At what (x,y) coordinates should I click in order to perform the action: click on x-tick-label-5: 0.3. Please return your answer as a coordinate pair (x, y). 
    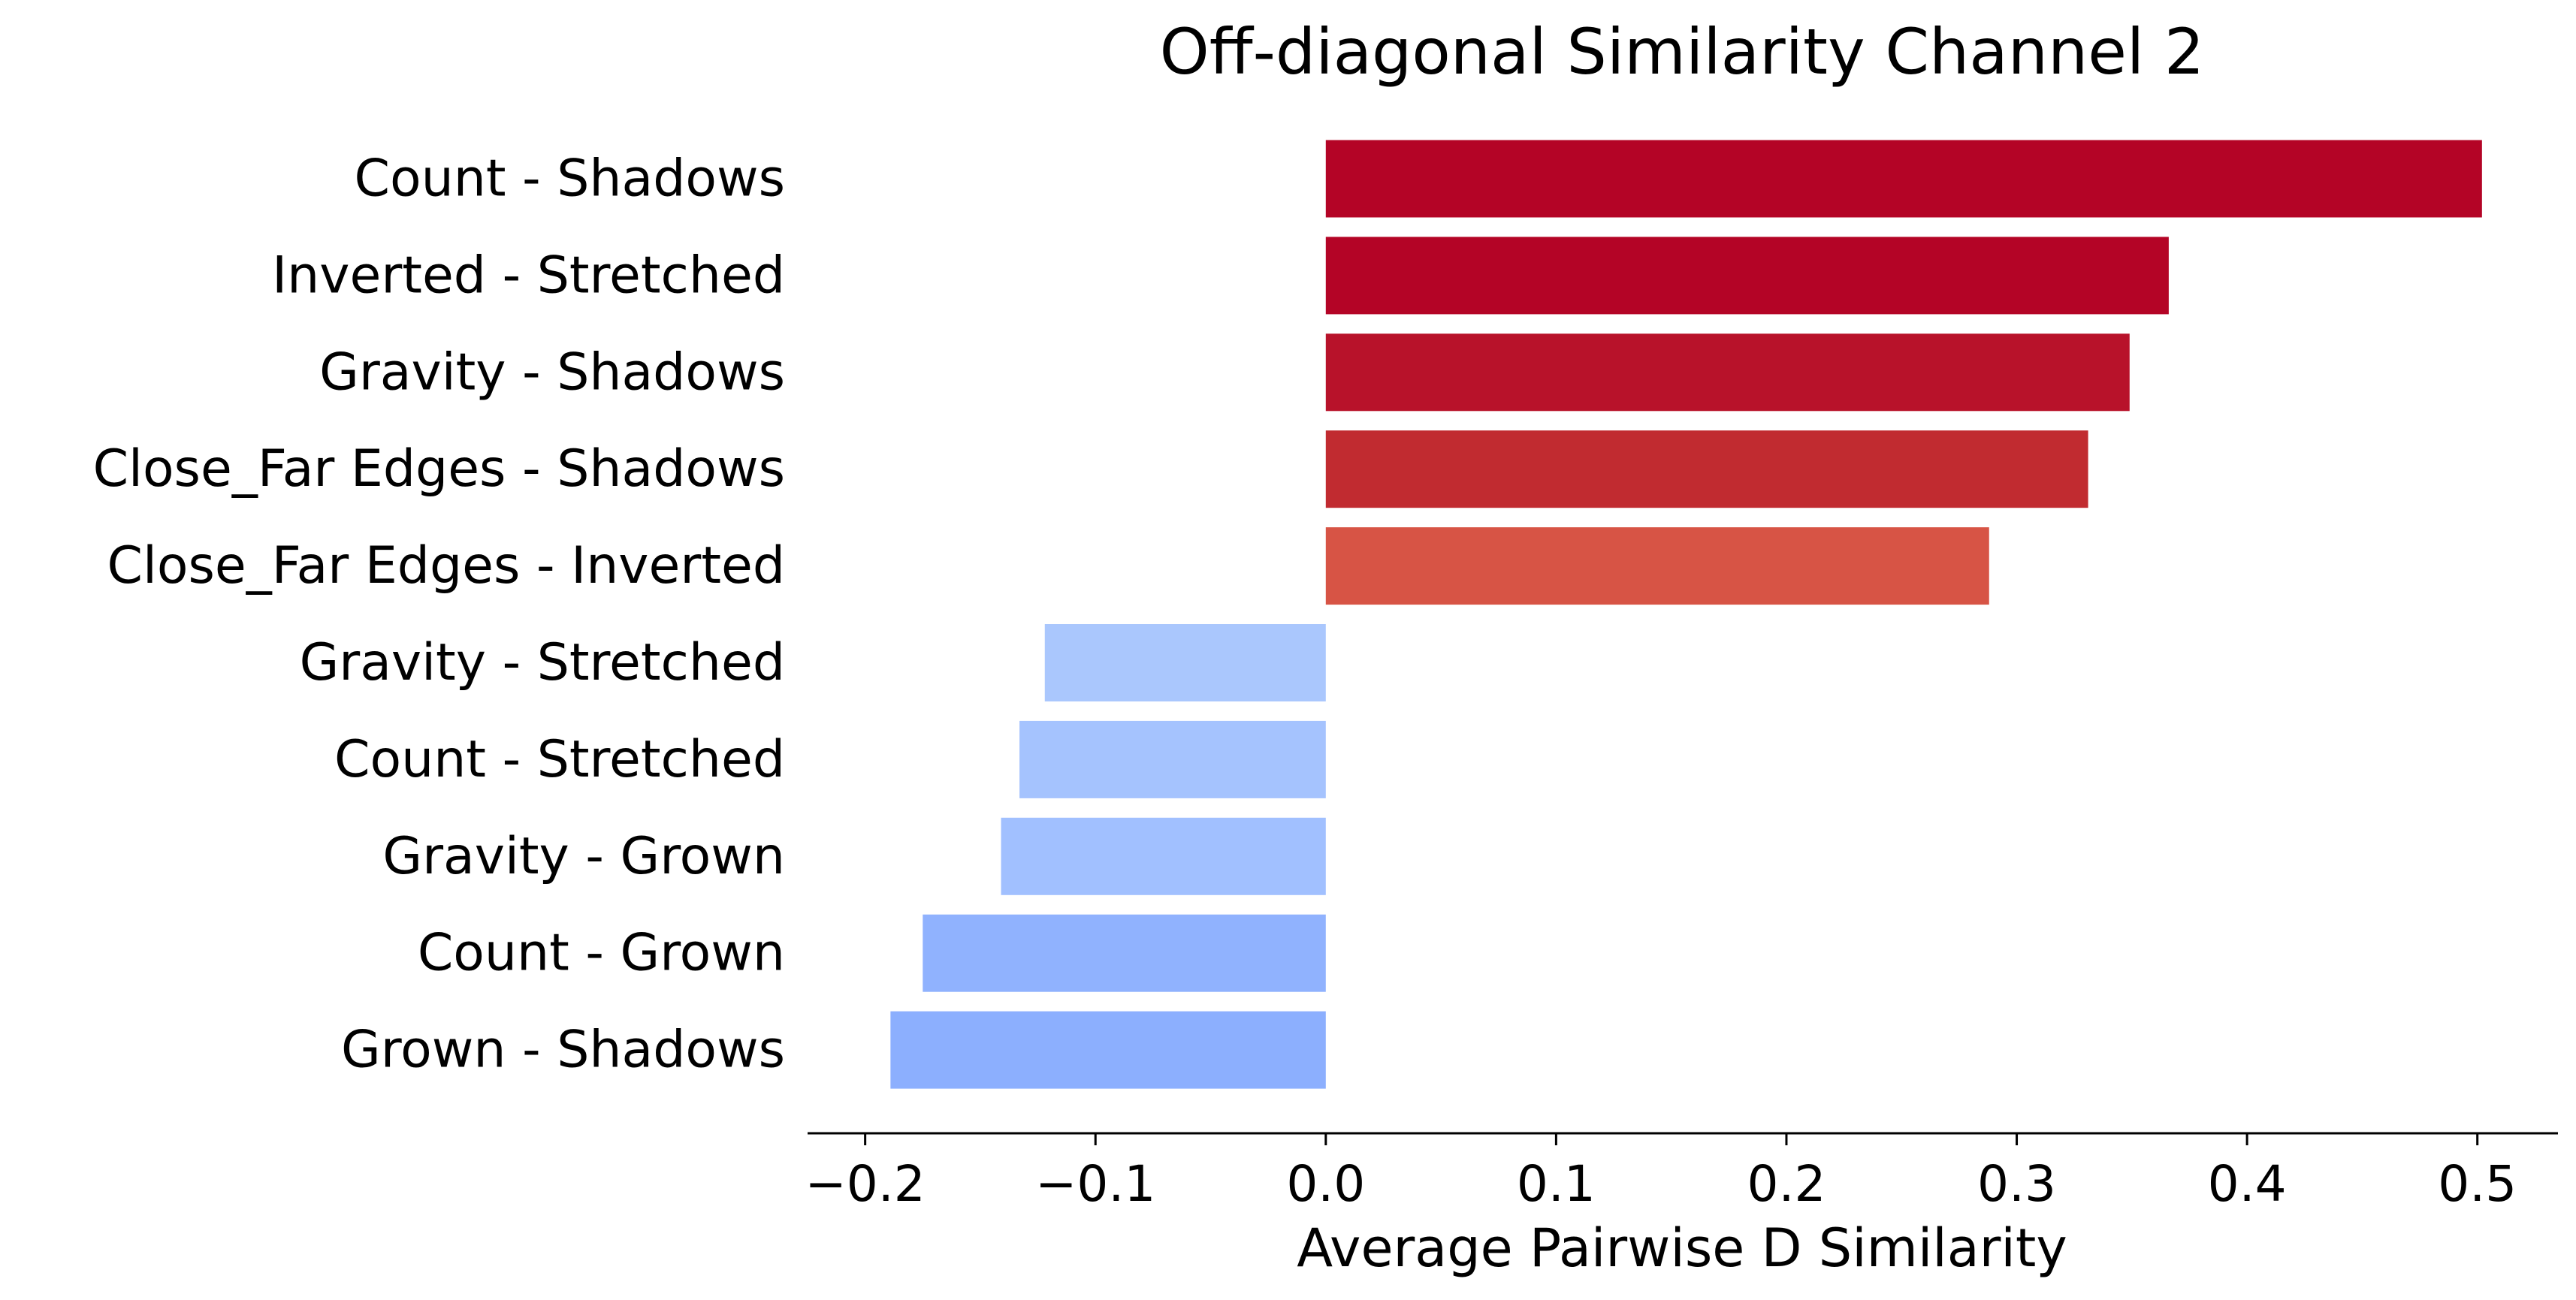
    Looking at the image, I should click on (2016, 1184).